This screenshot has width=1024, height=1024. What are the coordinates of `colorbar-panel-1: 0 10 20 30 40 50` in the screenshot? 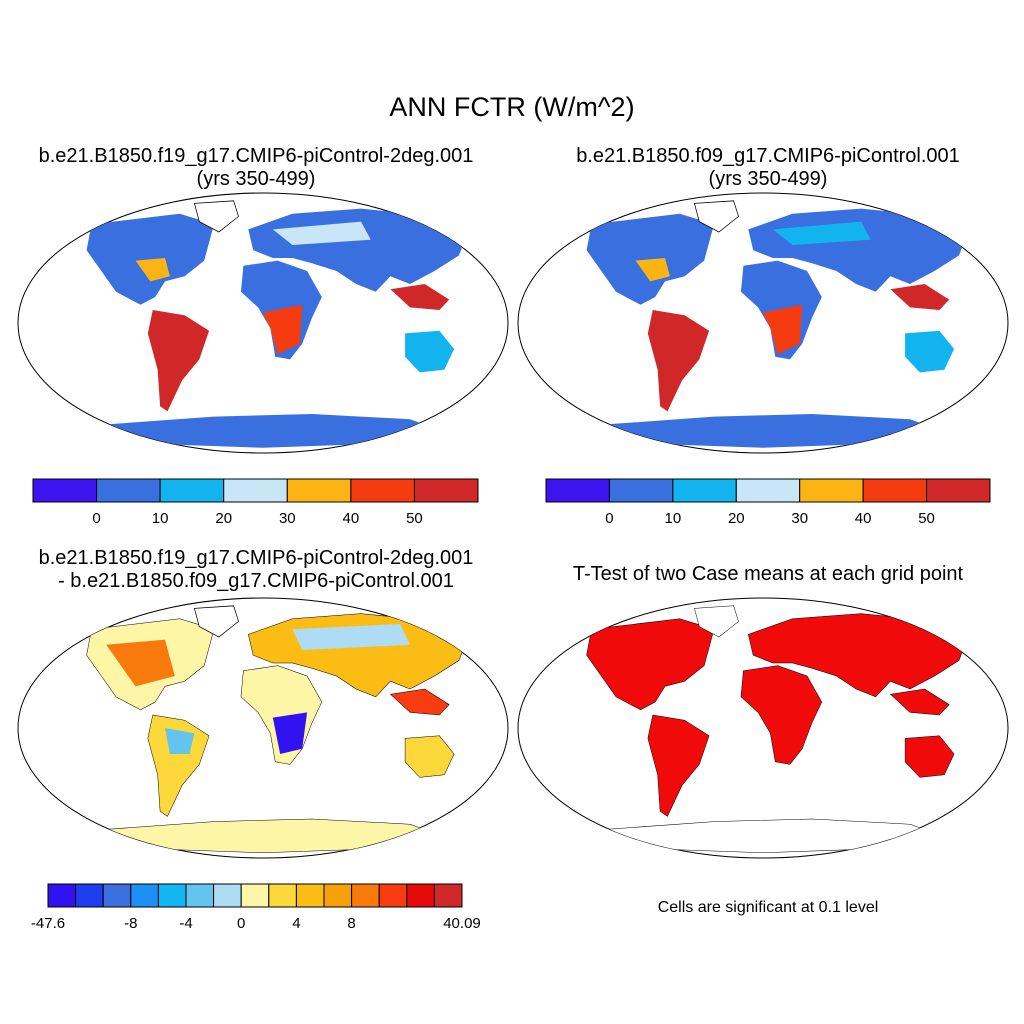 It's located at (255, 502).